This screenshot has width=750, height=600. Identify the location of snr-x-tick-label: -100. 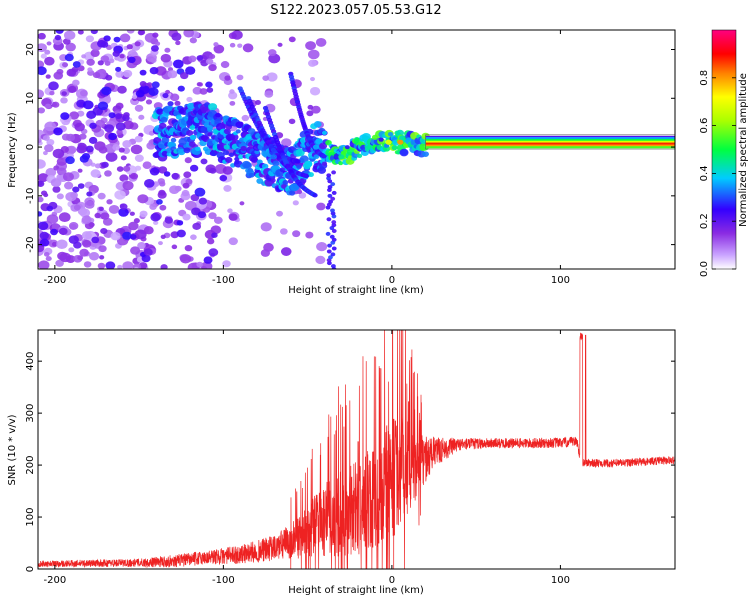
(223, 580).